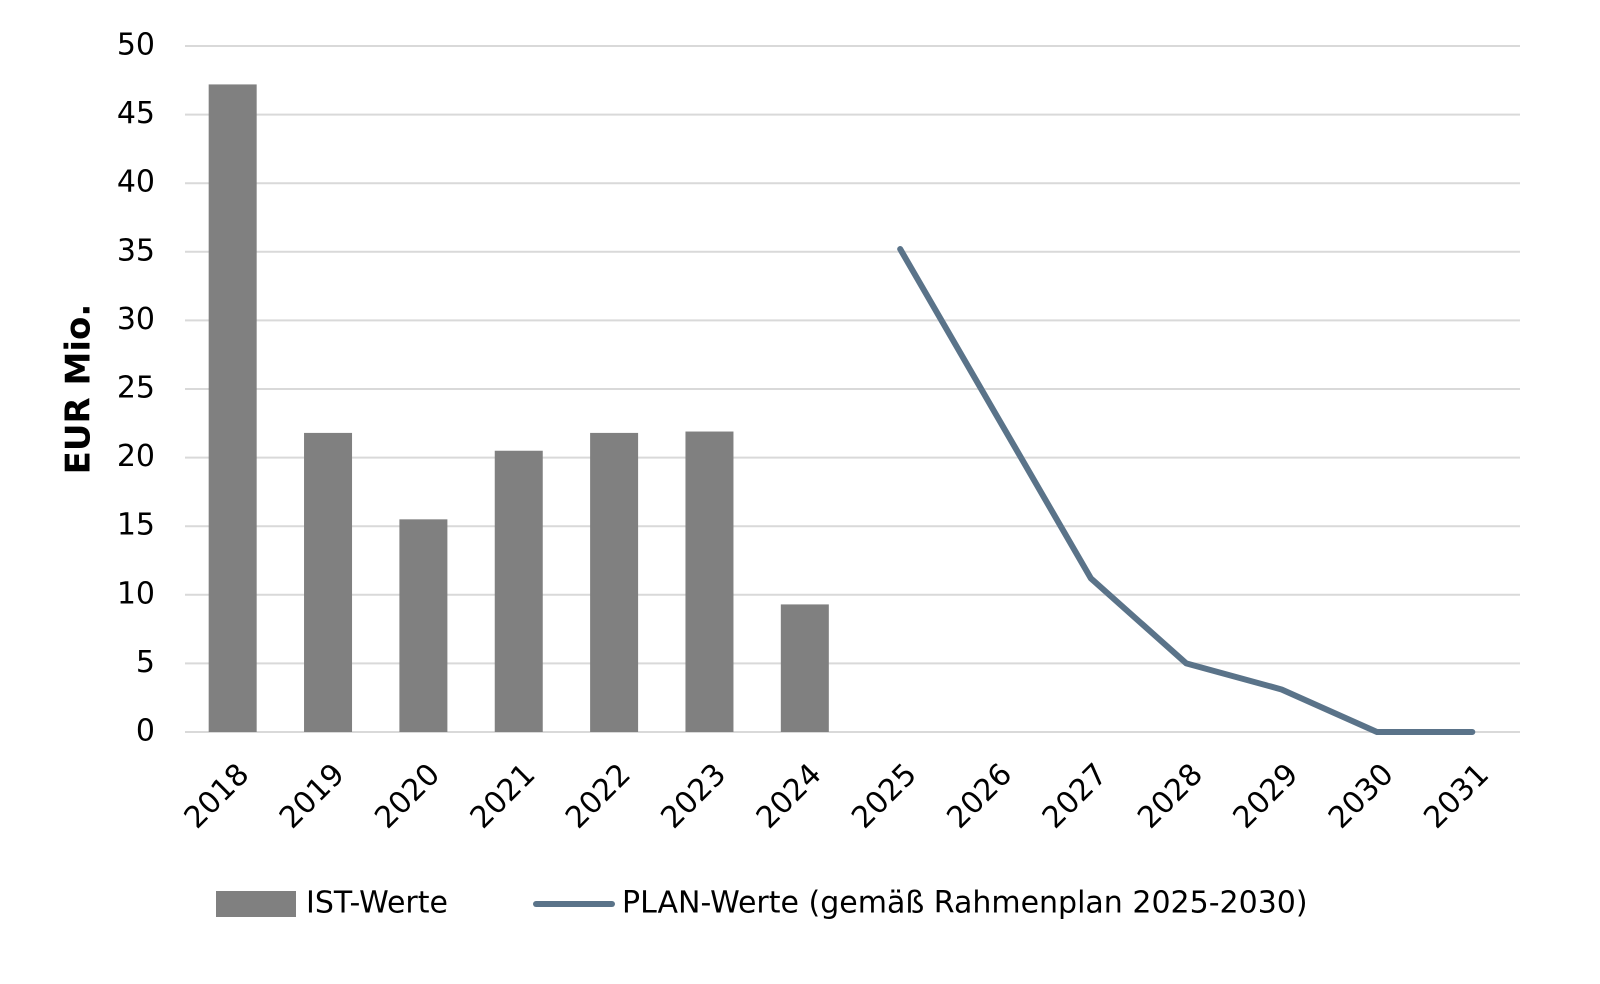  What do you see at coordinates (136, 250) in the screenshot?
I see `y-tick-label: 35` at bounding box center [136, 250].